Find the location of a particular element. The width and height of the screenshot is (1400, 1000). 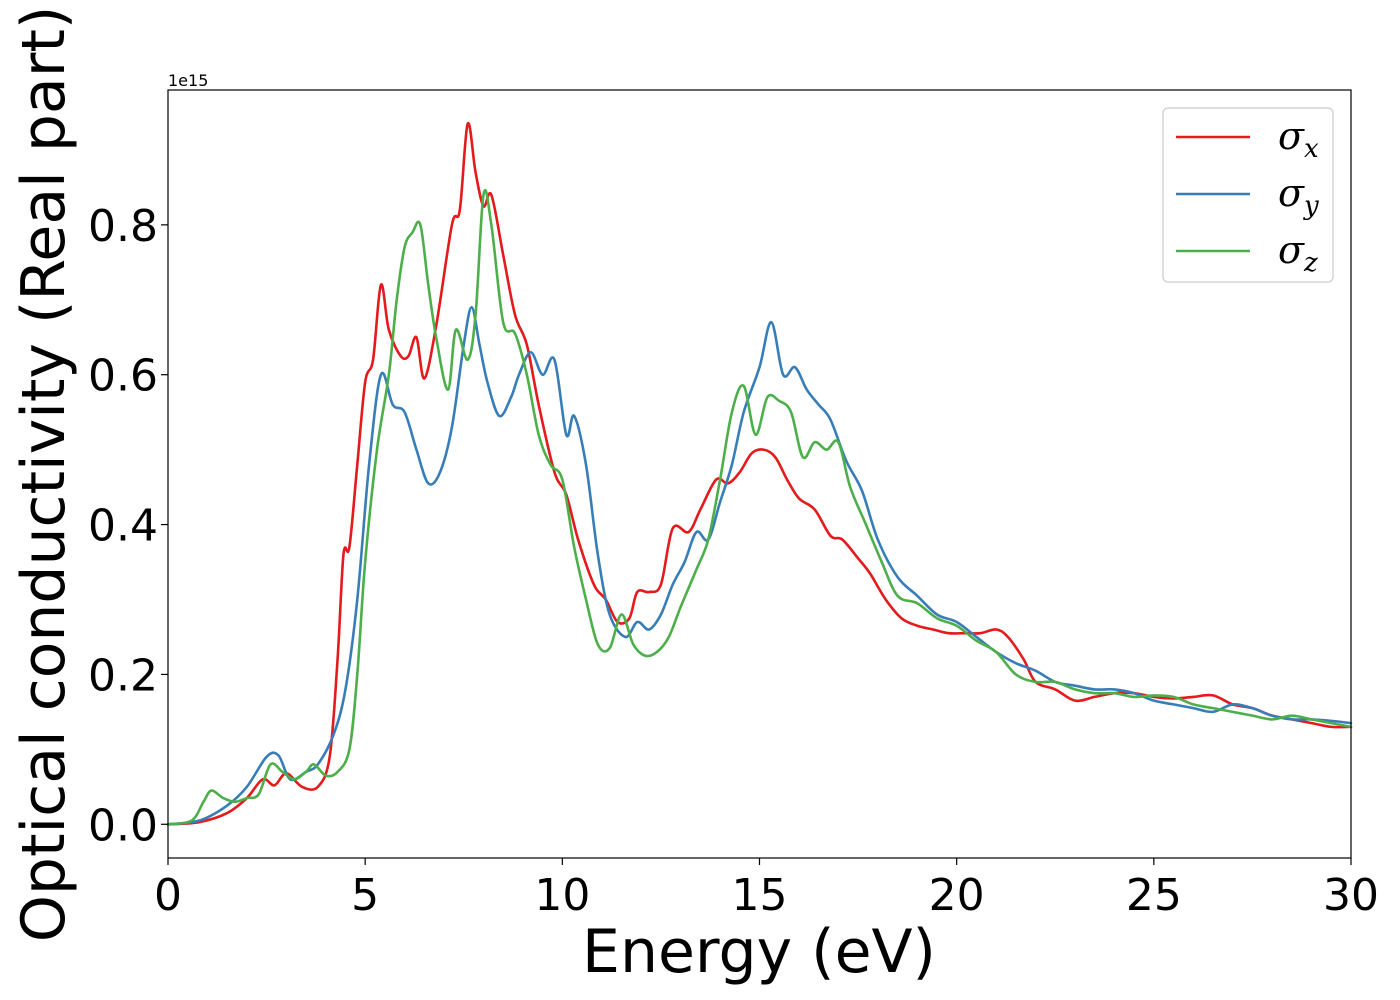

x-tick-label: 5 is located at coordinates (365, 895).